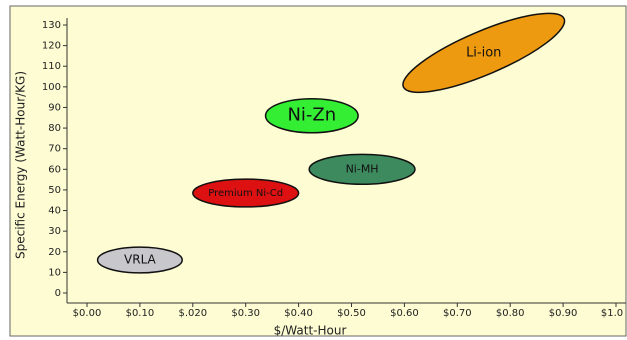 The height and width of the screenshot is (340, 627). Describe the element at coordinates (54, 211) in the screenshot. I see `y-tick-label: 40` at that location.